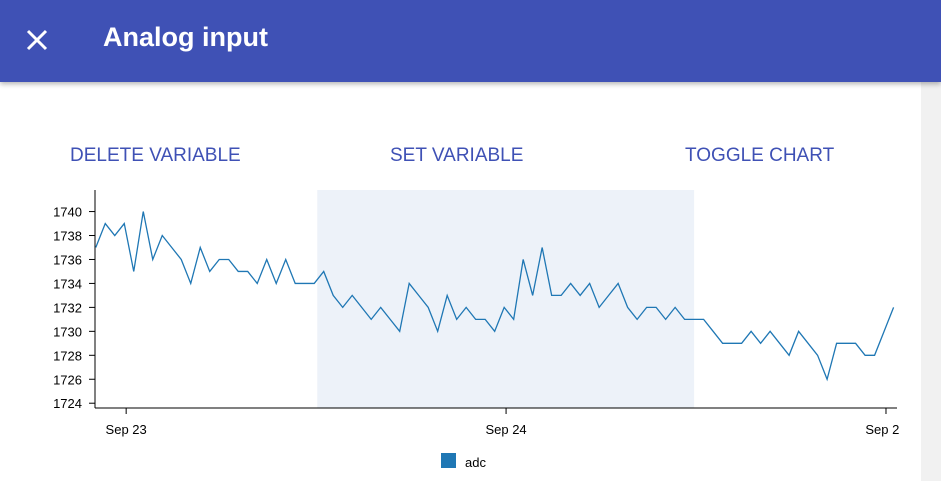 This screenshot has width=941, height=481. What do you see at coordinates (67, 355) in the screenshot?
I see `y-tick-label: 1728` at bounding box center [67, 355].